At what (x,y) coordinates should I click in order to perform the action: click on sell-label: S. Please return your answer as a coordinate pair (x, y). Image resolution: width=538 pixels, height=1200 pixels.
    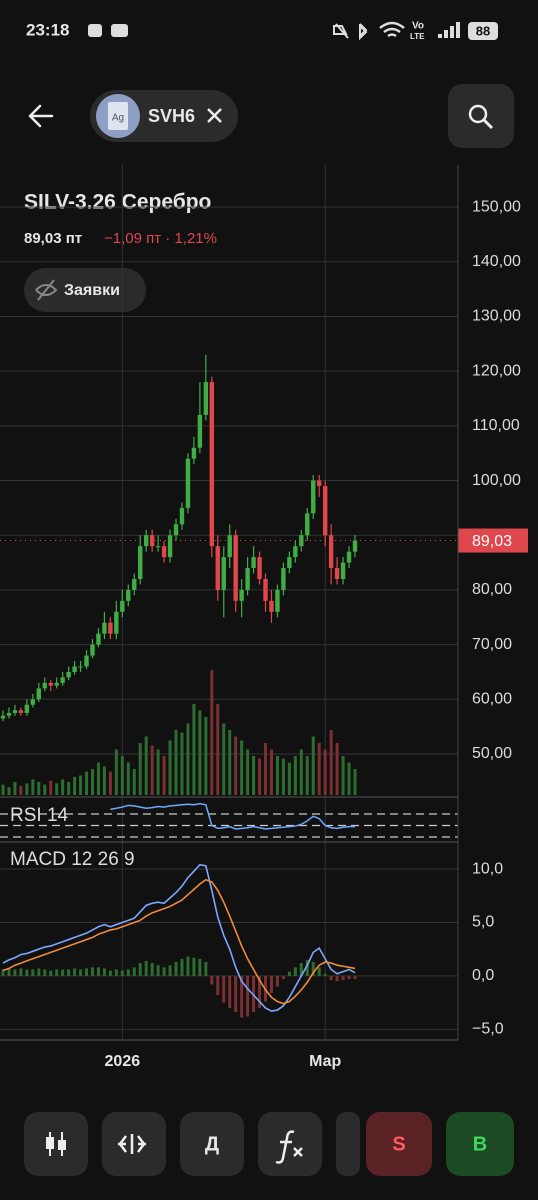
    Looking at the image, I should click on (398, 1144).